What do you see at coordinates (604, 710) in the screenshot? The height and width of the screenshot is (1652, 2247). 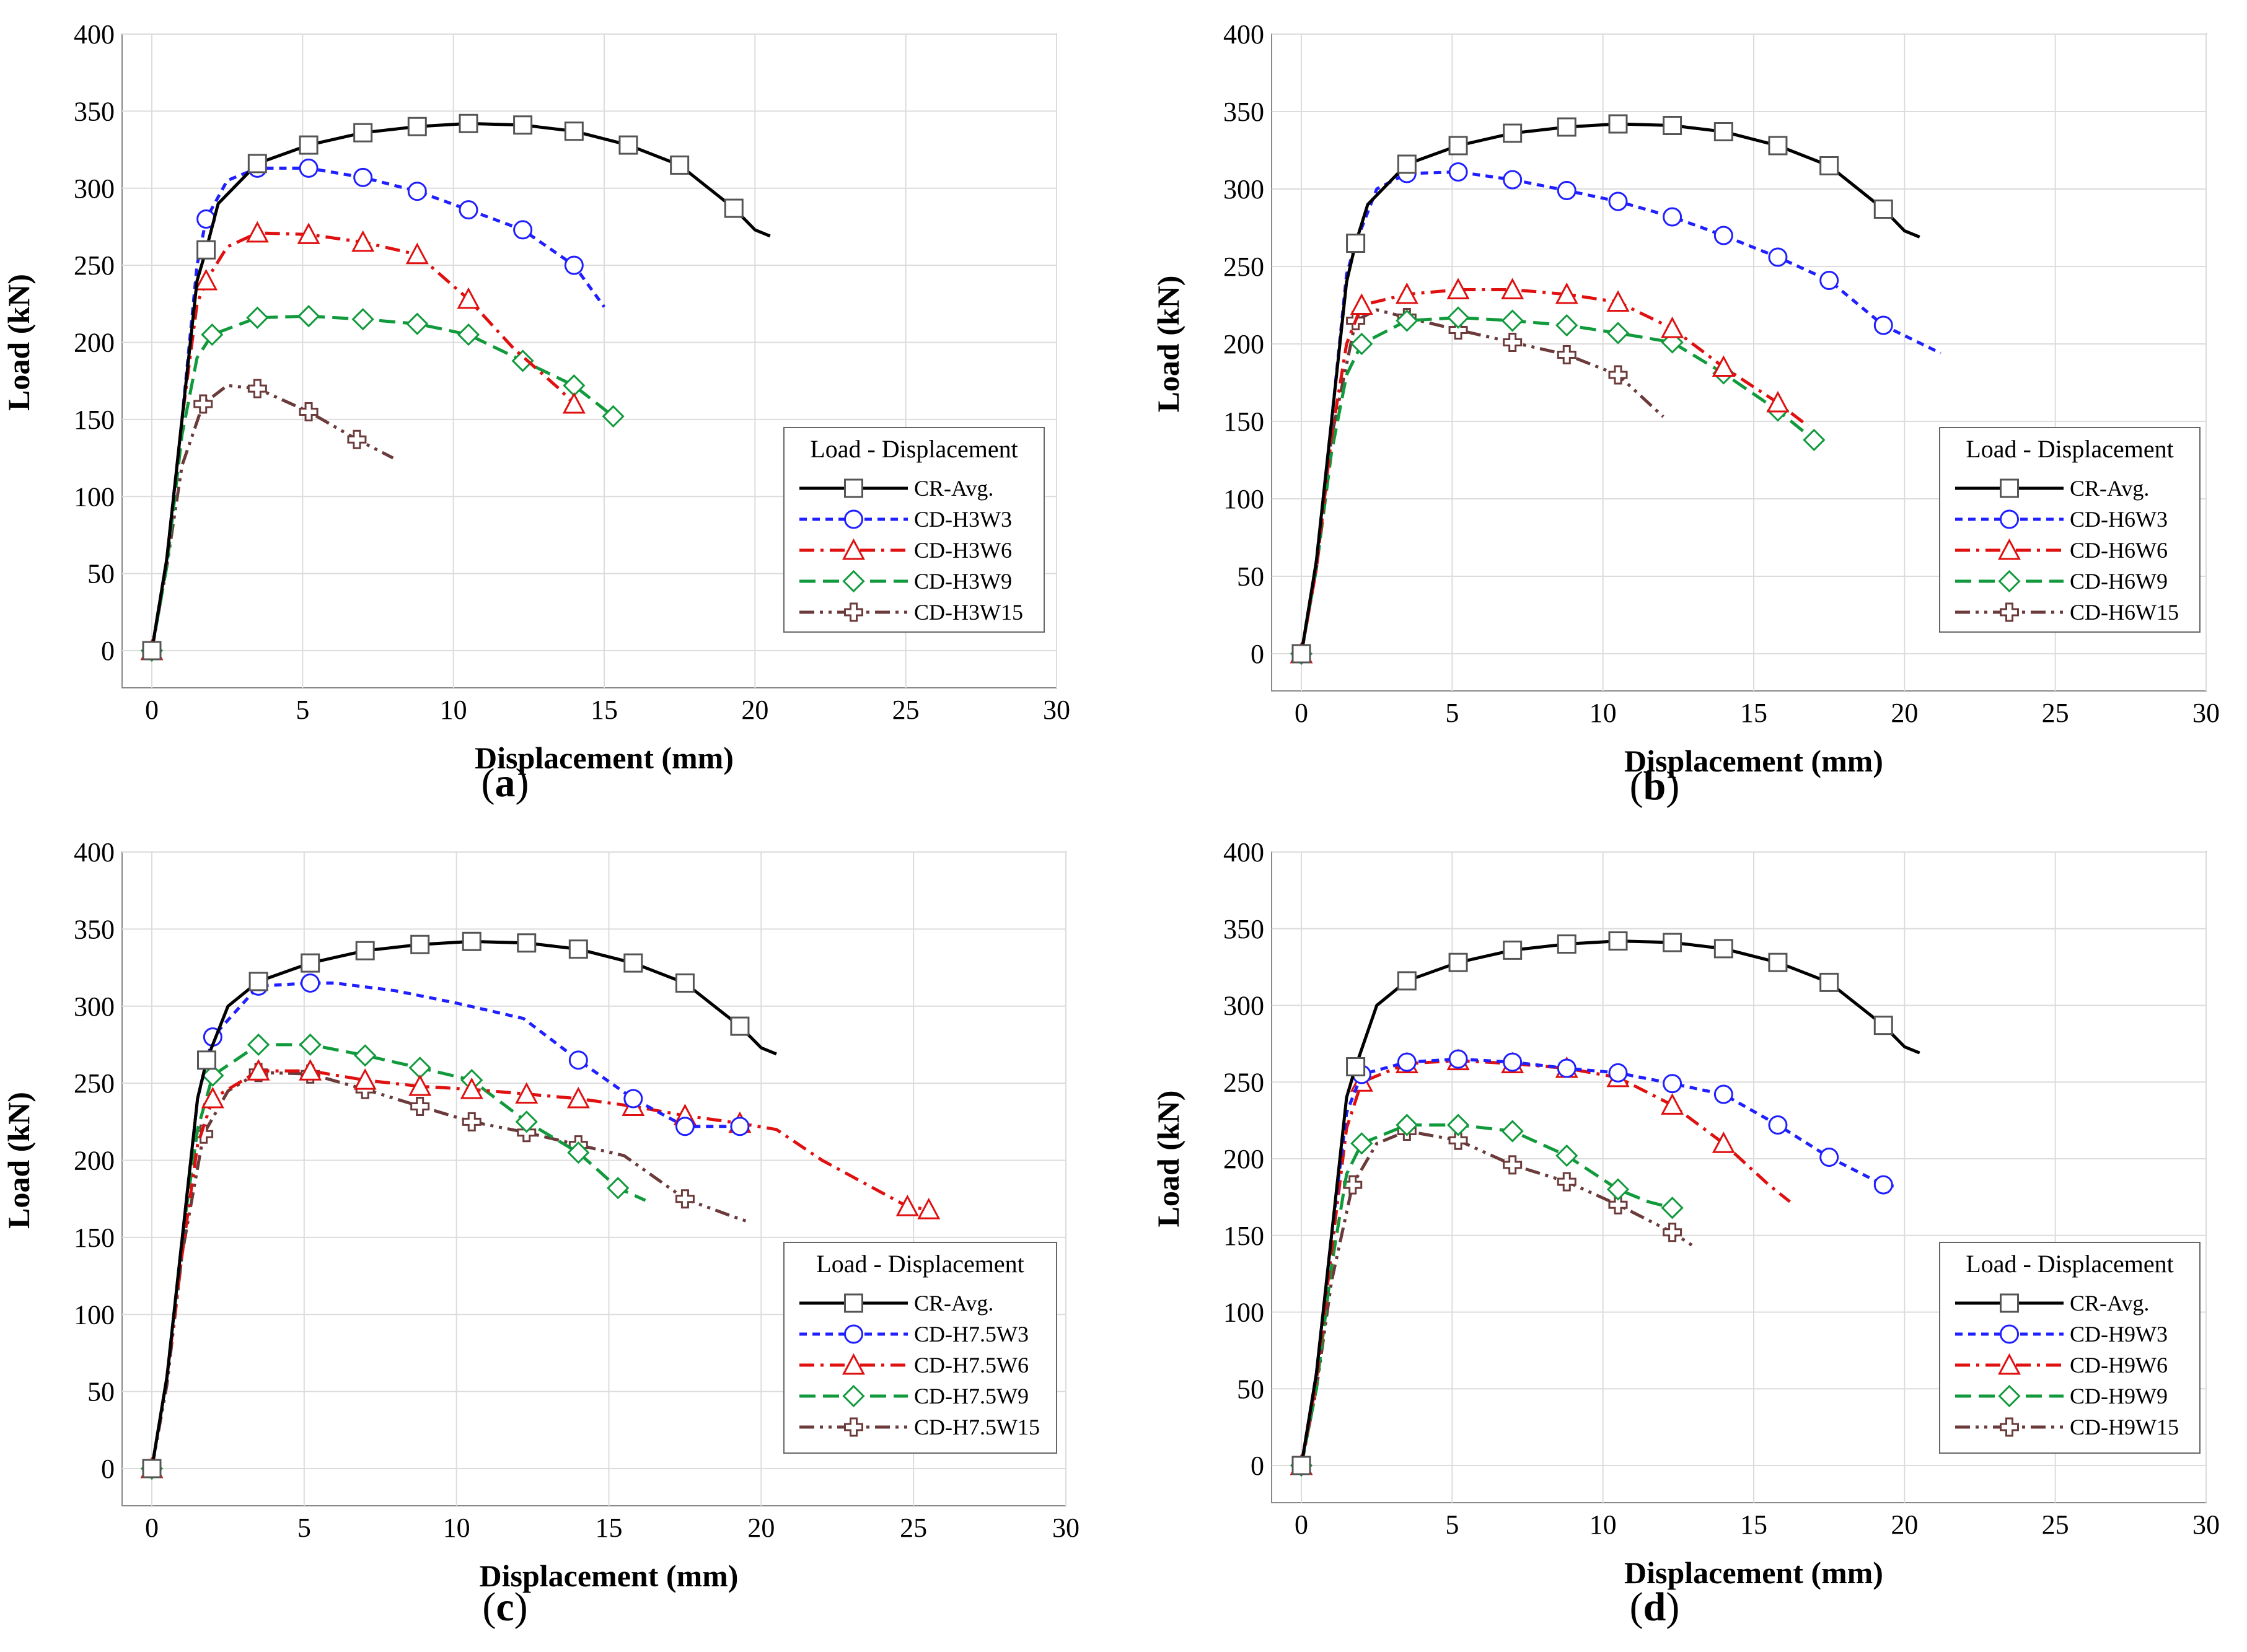 I see `x-tick-label: 15` at bounding box center [604, 710].